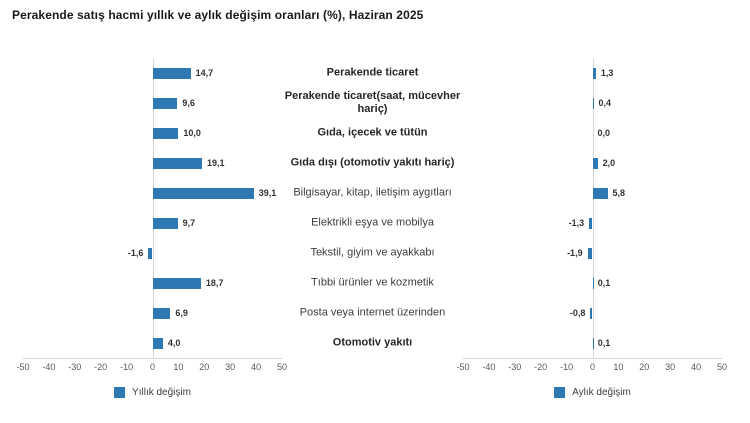 The width and height of the screenshot is (750, 423). I want to click on bar-value-label: 10,0, so click(192, 133).